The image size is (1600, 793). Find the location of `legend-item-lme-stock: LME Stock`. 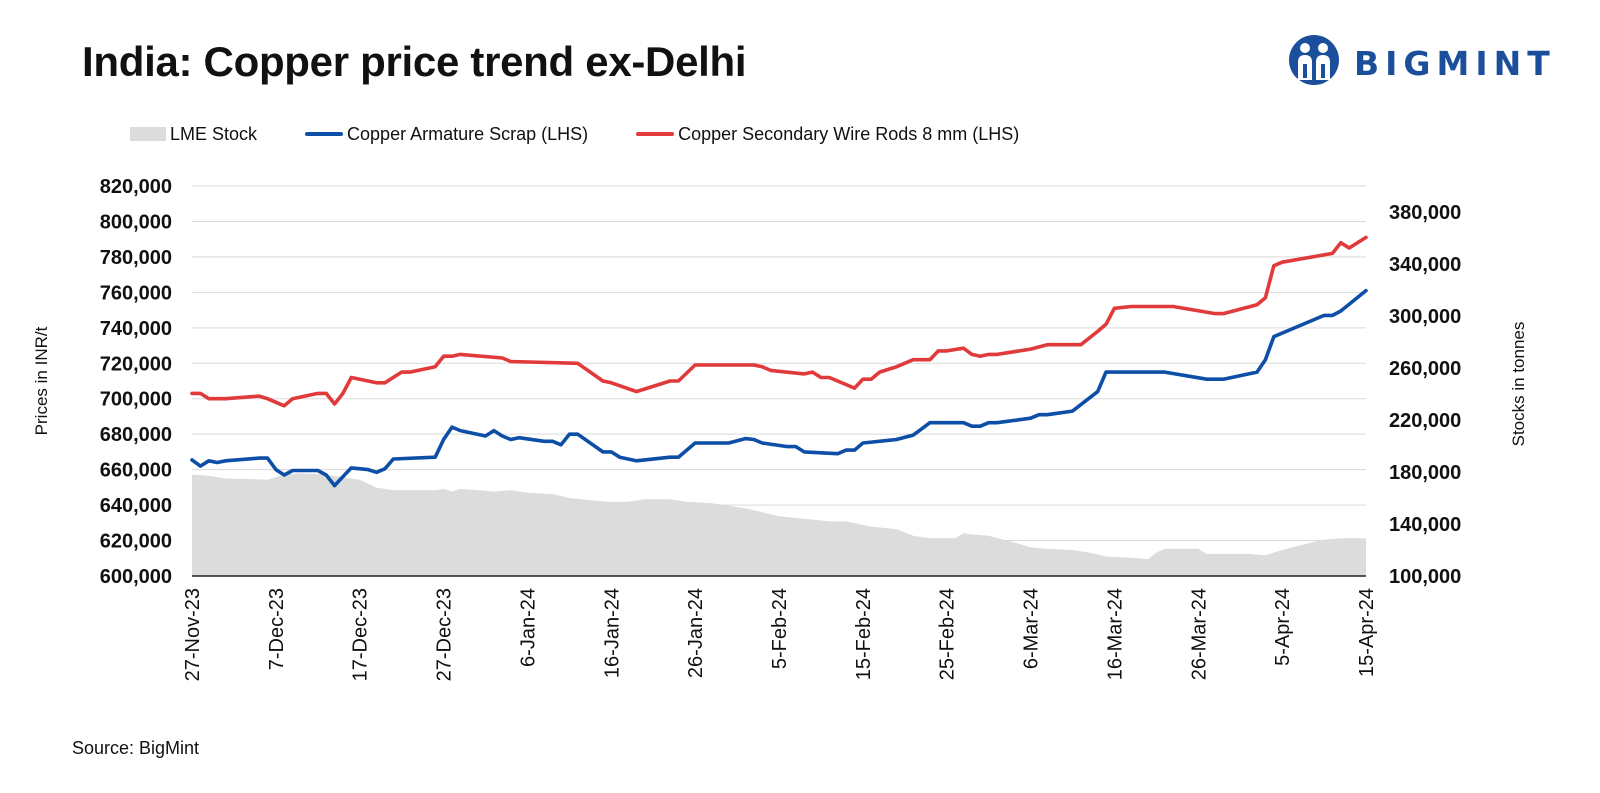

legend-item-lme-stock: LME Stock is located at coordinates (193, 134).